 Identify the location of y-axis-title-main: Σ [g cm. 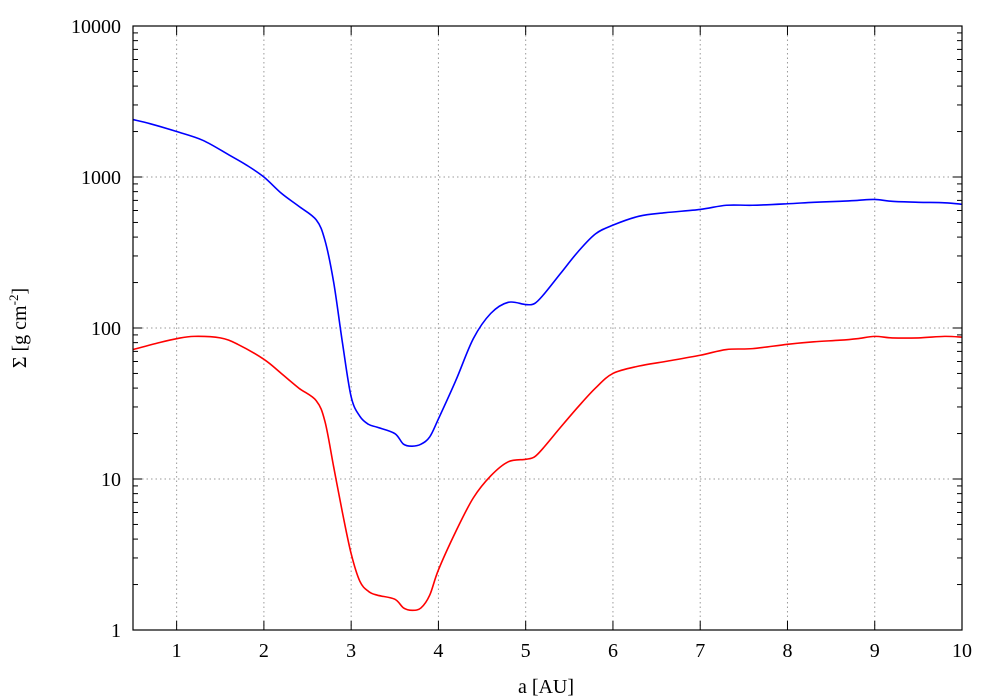
(20, 336).